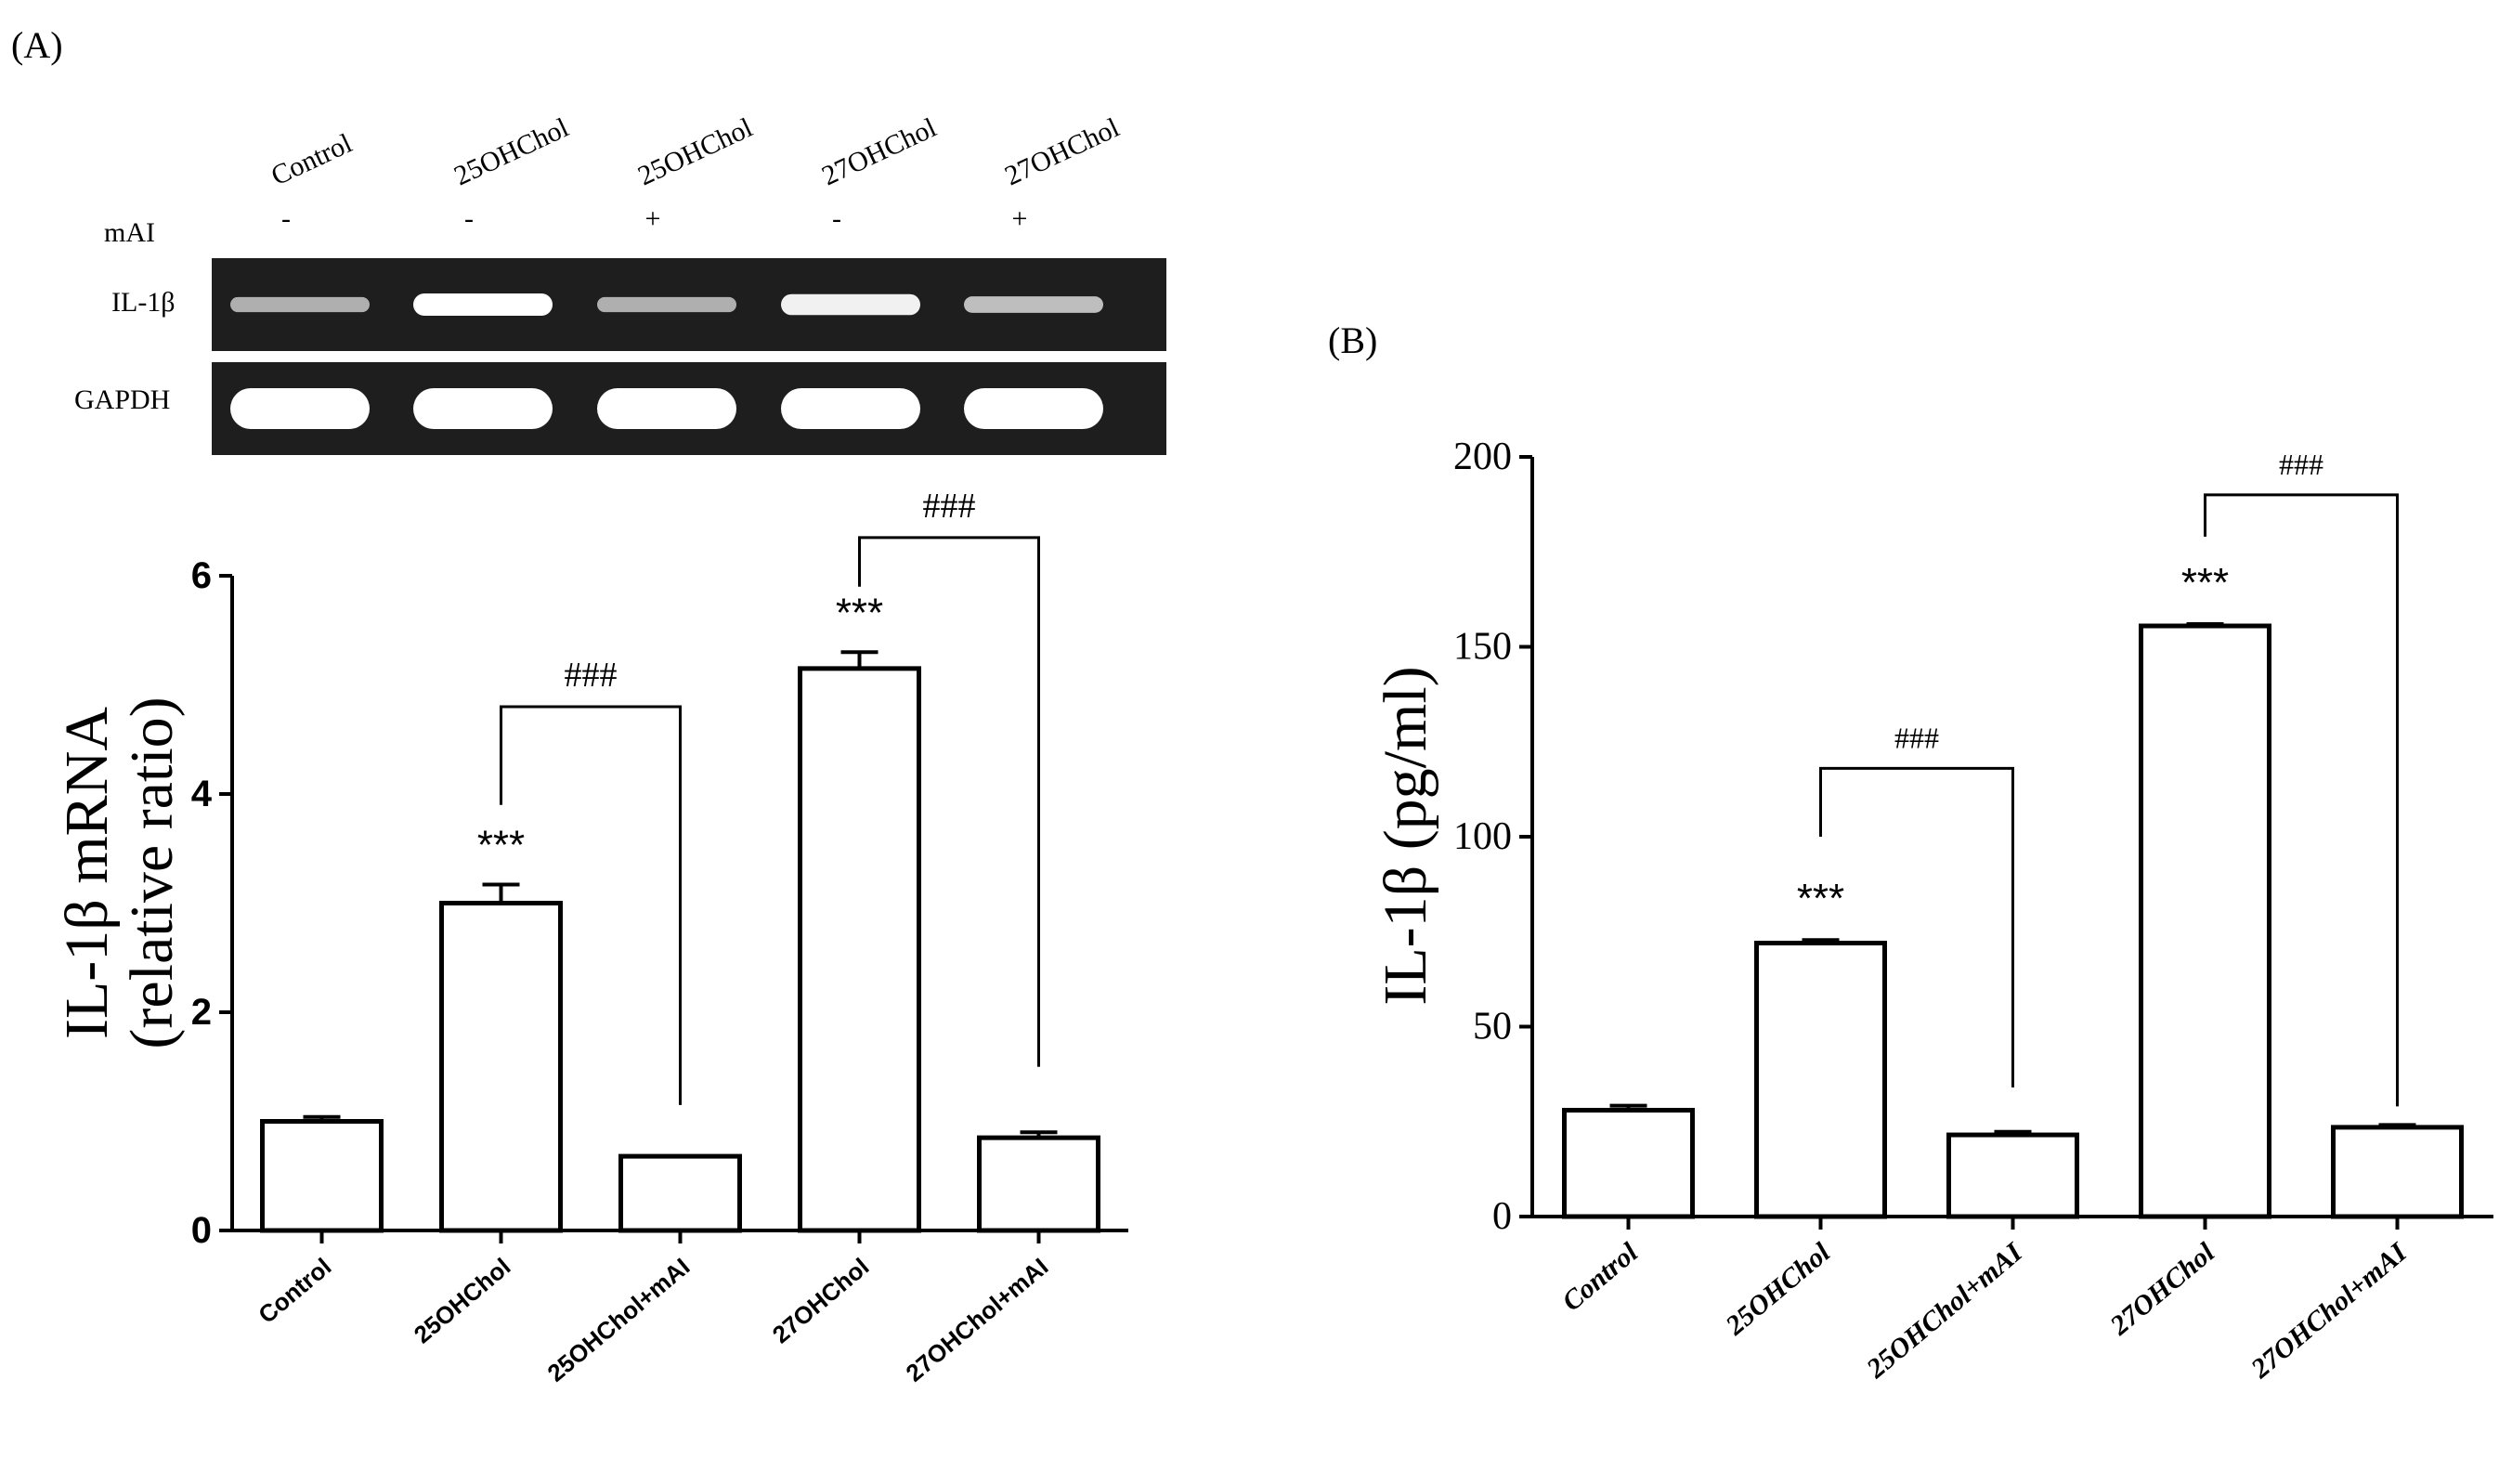 The height and width of the screenshot is (1484, 2512). I want to click on y-tick-label: 100, so click(1482, 836).